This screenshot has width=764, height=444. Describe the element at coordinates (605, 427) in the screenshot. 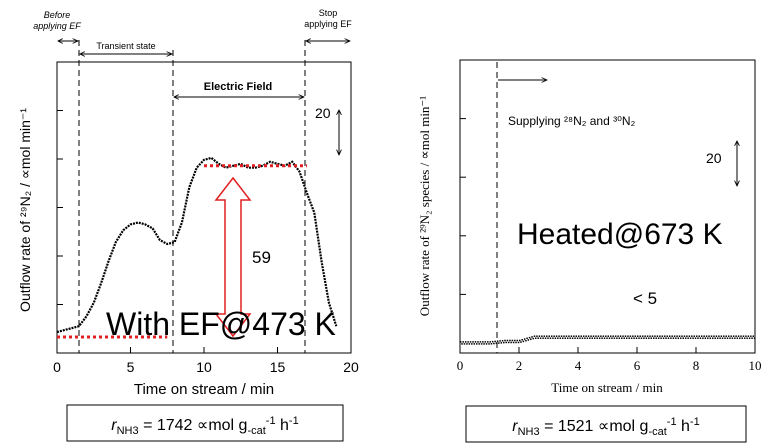

I see `right-rate-text: rNH3 = 1521 ∝mol g-cat-1 h-1` at that location.